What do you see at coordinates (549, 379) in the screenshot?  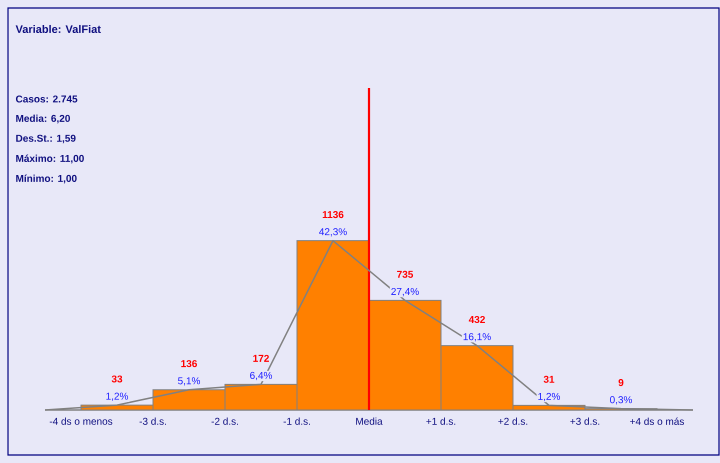 I see `data-label: 31` at bounding box center [549, 379].